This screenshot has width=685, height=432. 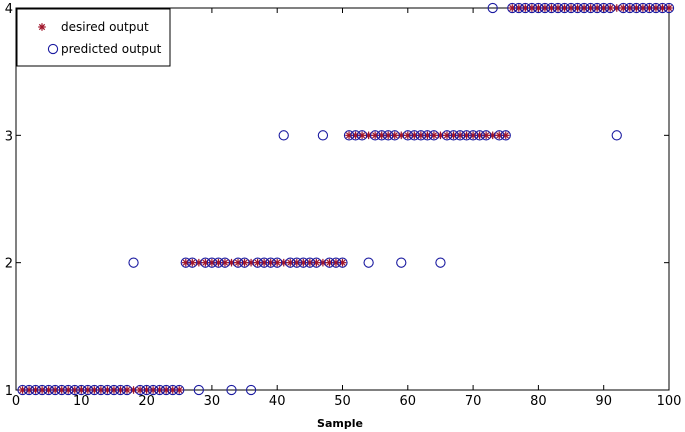 I want to click on x-tick-label: 50, so click(x=342, y=401).